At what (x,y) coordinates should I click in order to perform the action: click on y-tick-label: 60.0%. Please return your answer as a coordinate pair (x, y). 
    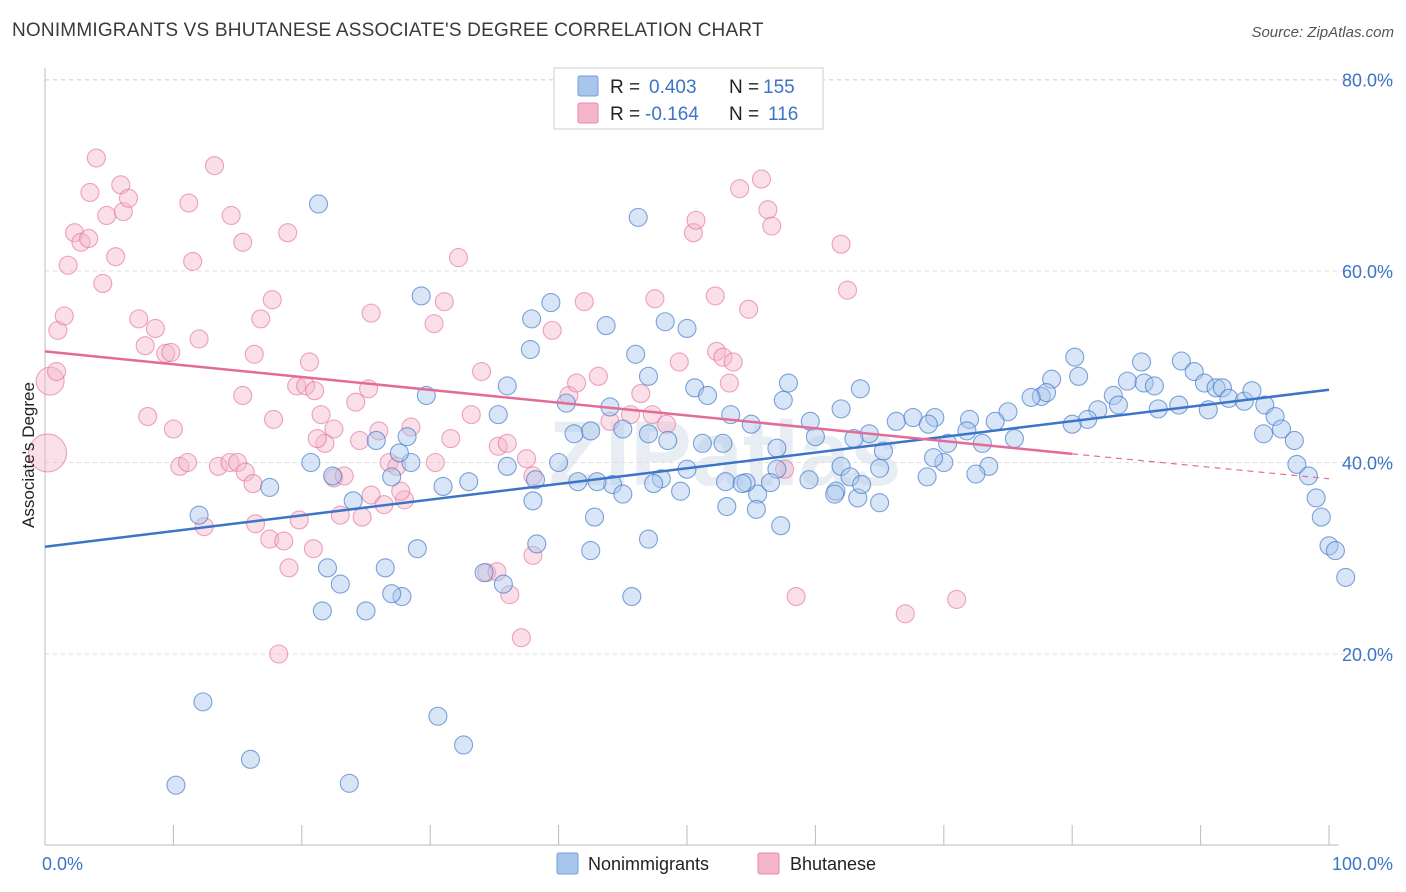
    Looking at the image, I should click on (1367, 272).